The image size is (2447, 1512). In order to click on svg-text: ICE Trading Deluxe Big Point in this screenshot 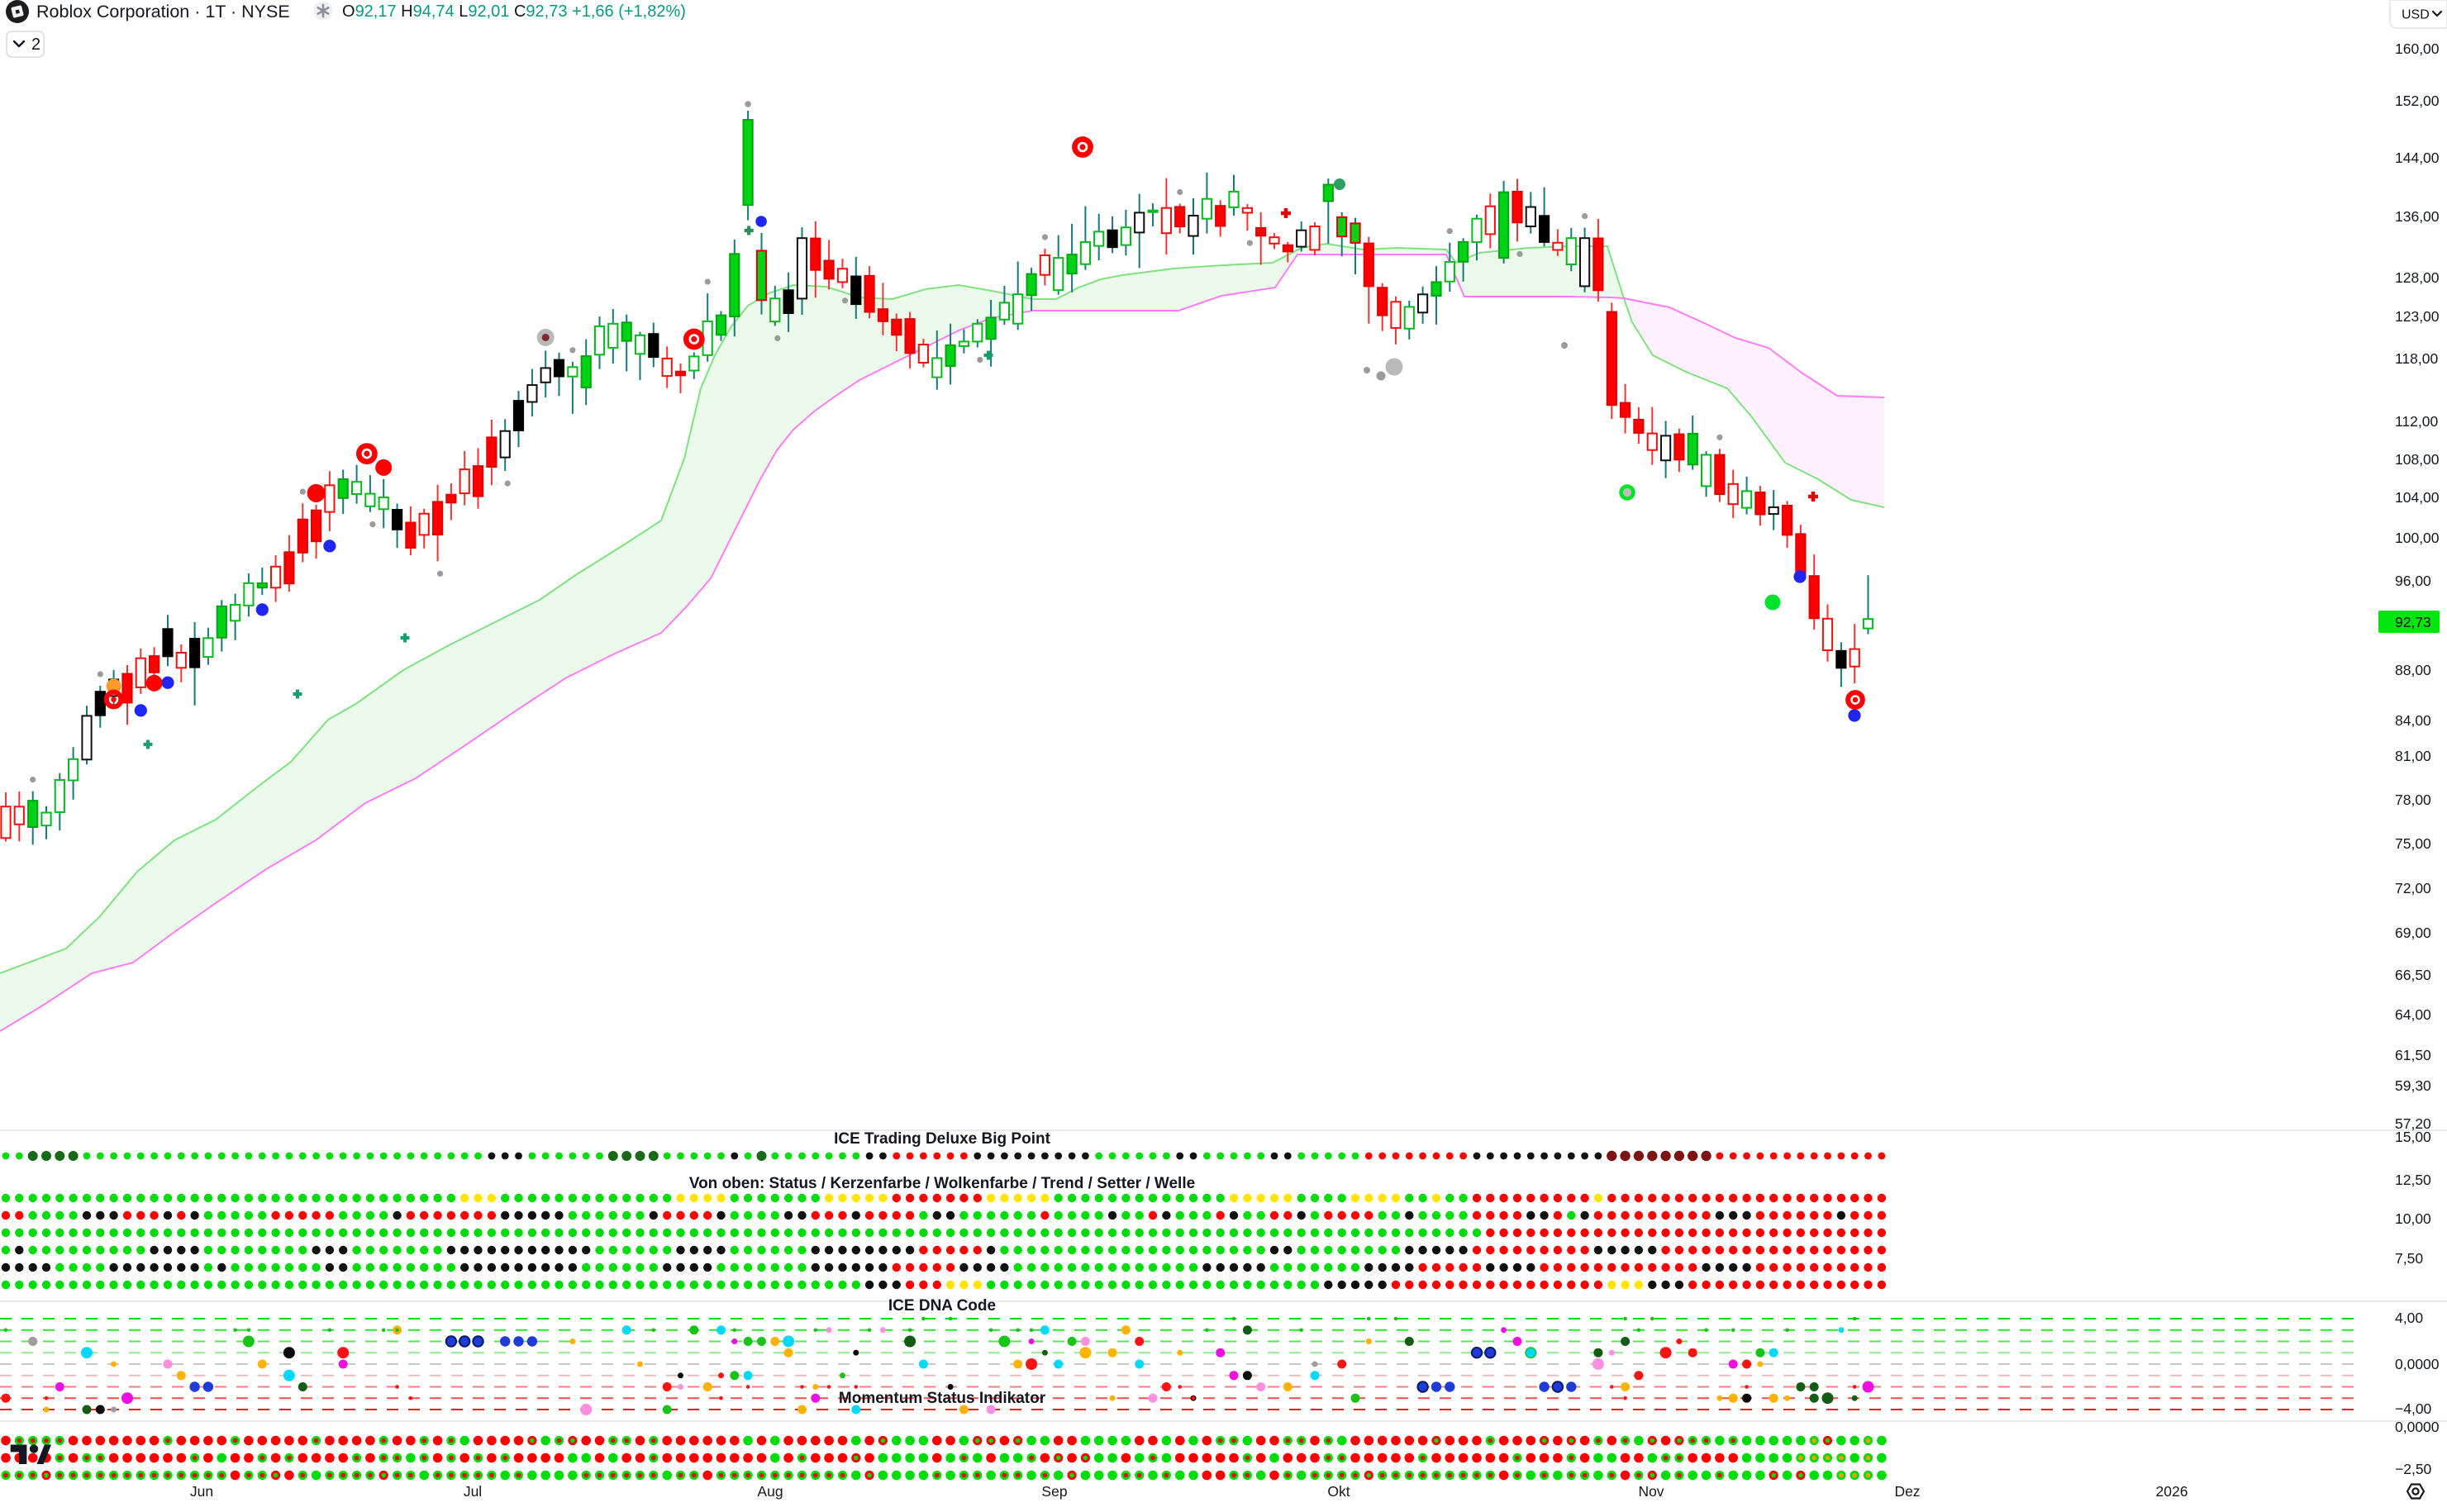, I will do `click(942, 1139)`.